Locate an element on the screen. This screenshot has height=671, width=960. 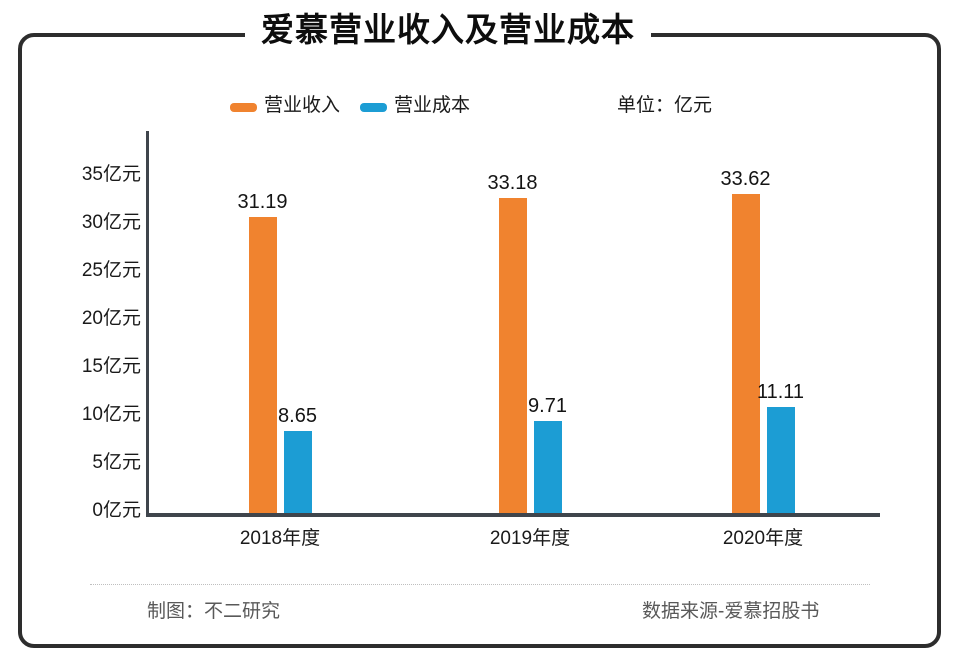
footer-divider is located at coordinates (480, 584).